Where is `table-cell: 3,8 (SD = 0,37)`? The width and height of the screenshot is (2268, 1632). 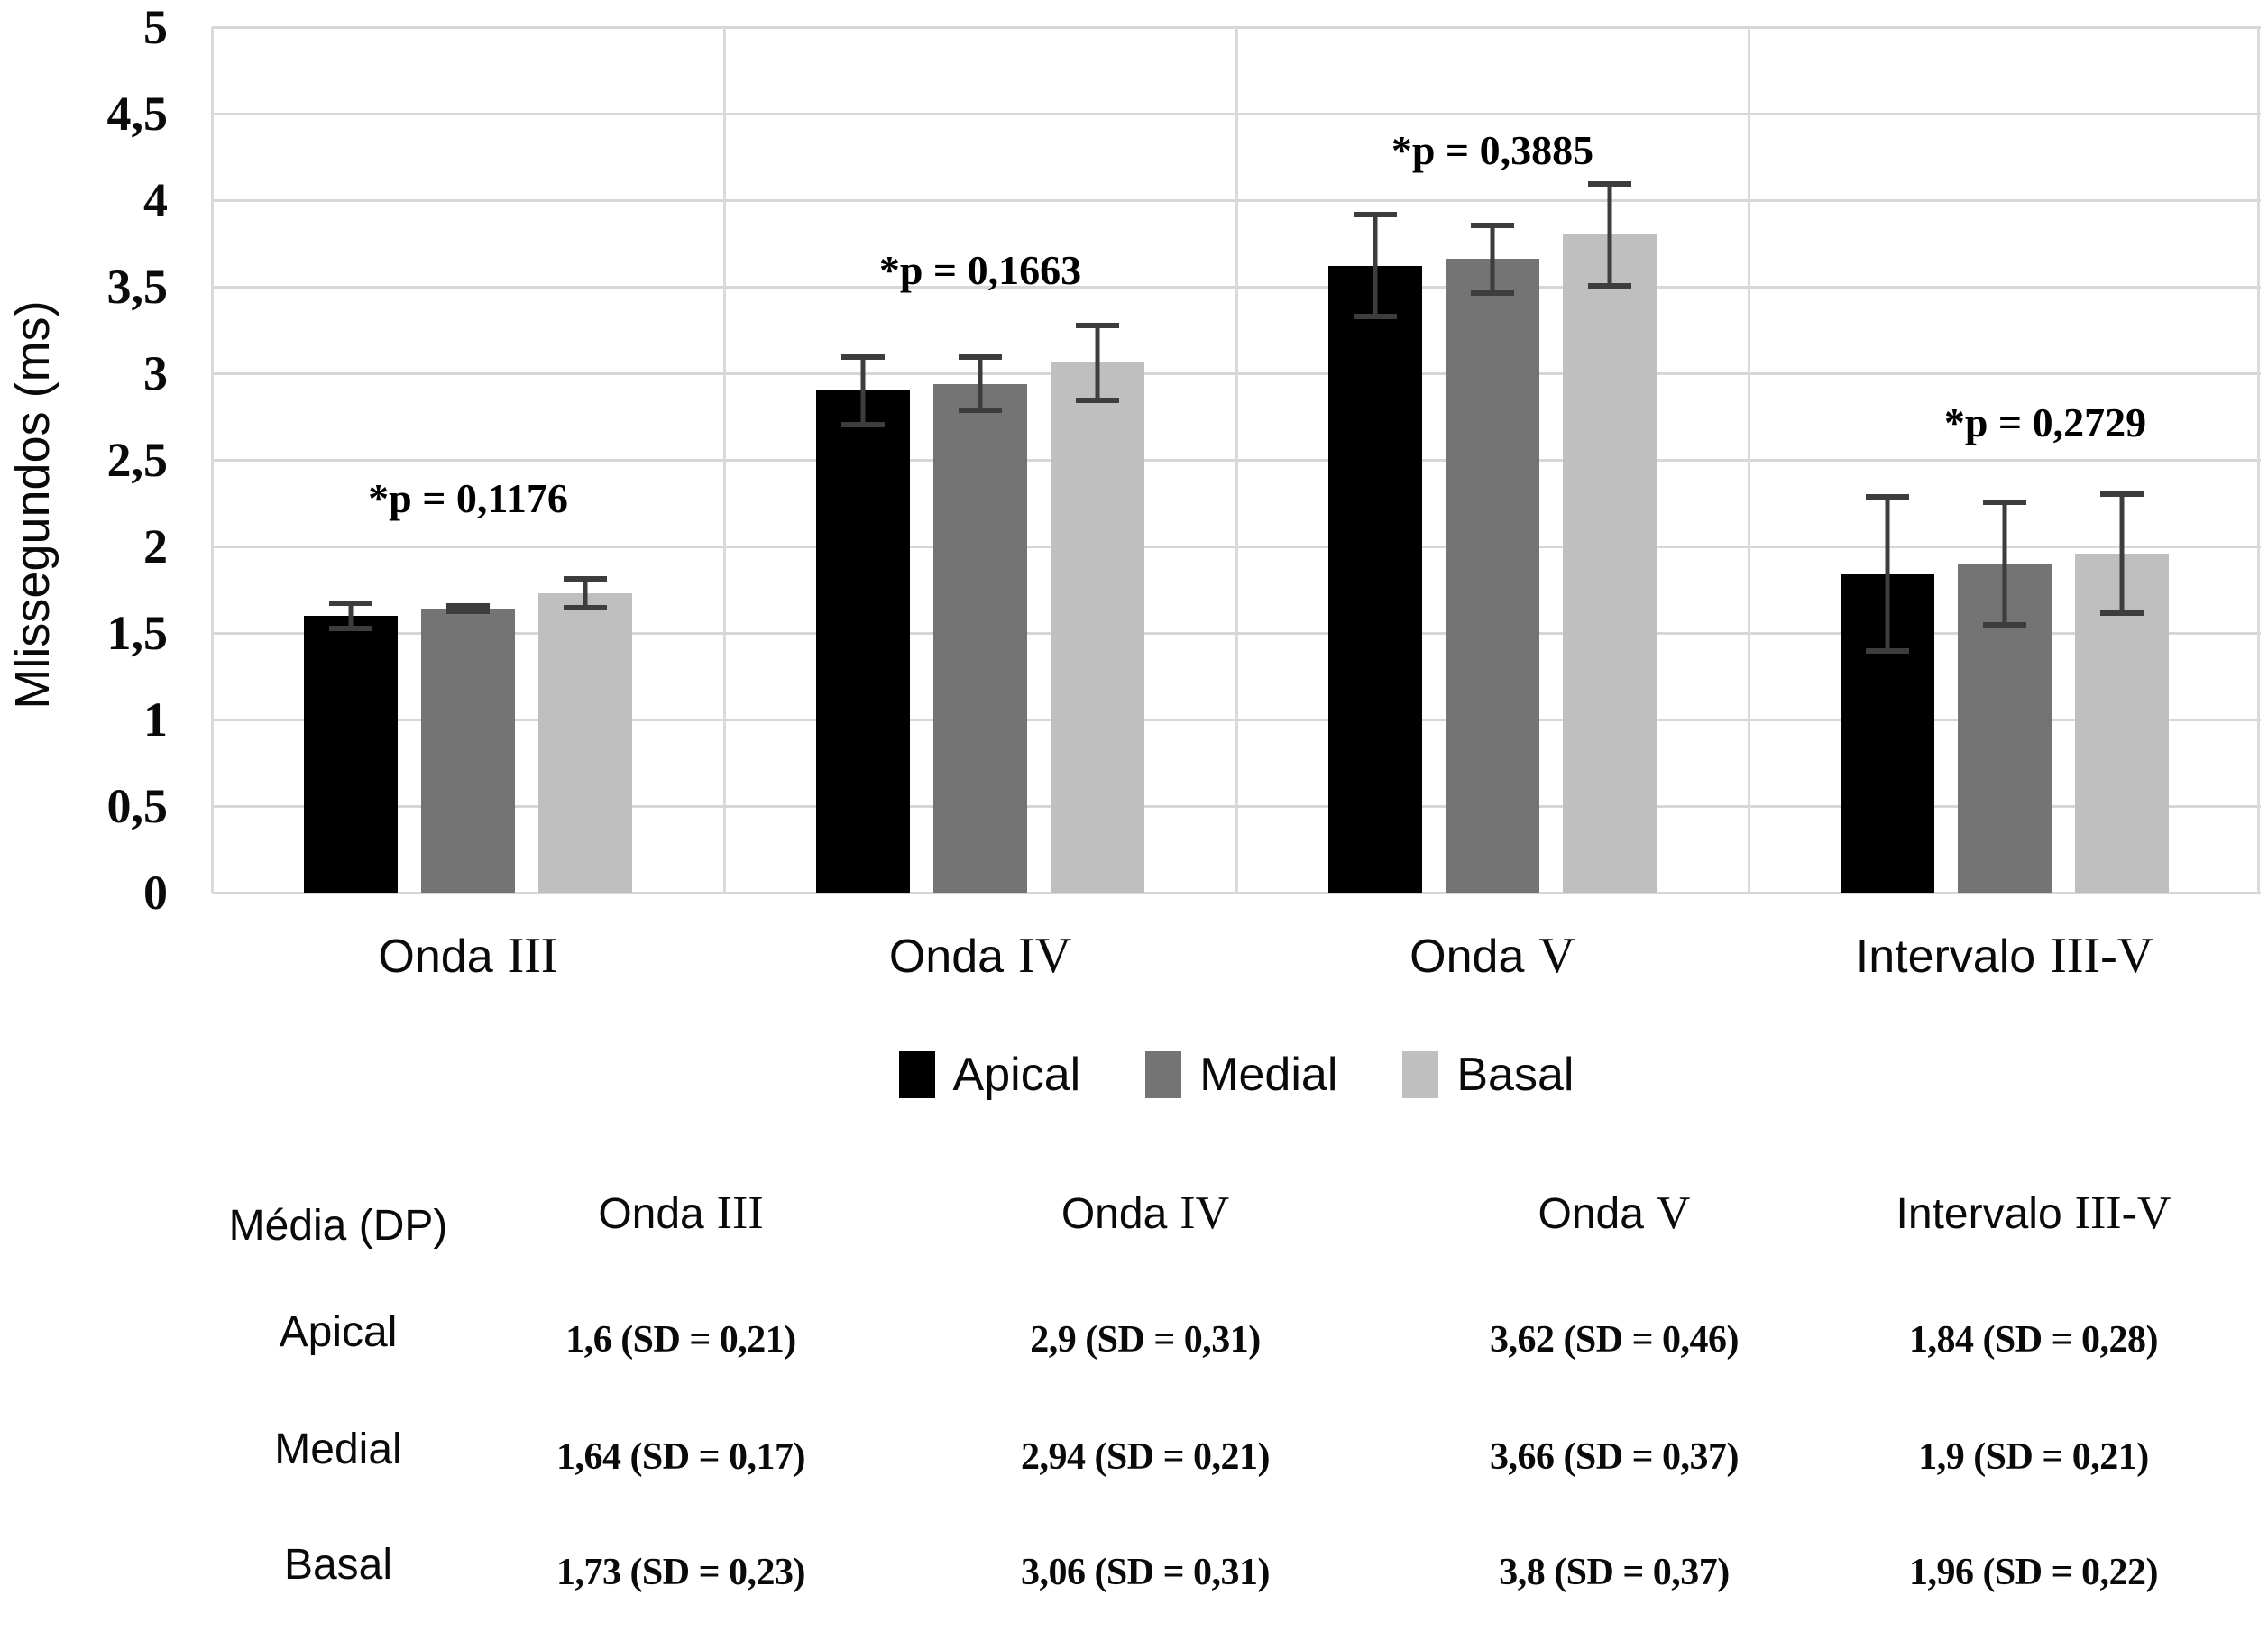 table-cell: 3,8 (SD = 0,37) is located at coordinates (1614, 1573).